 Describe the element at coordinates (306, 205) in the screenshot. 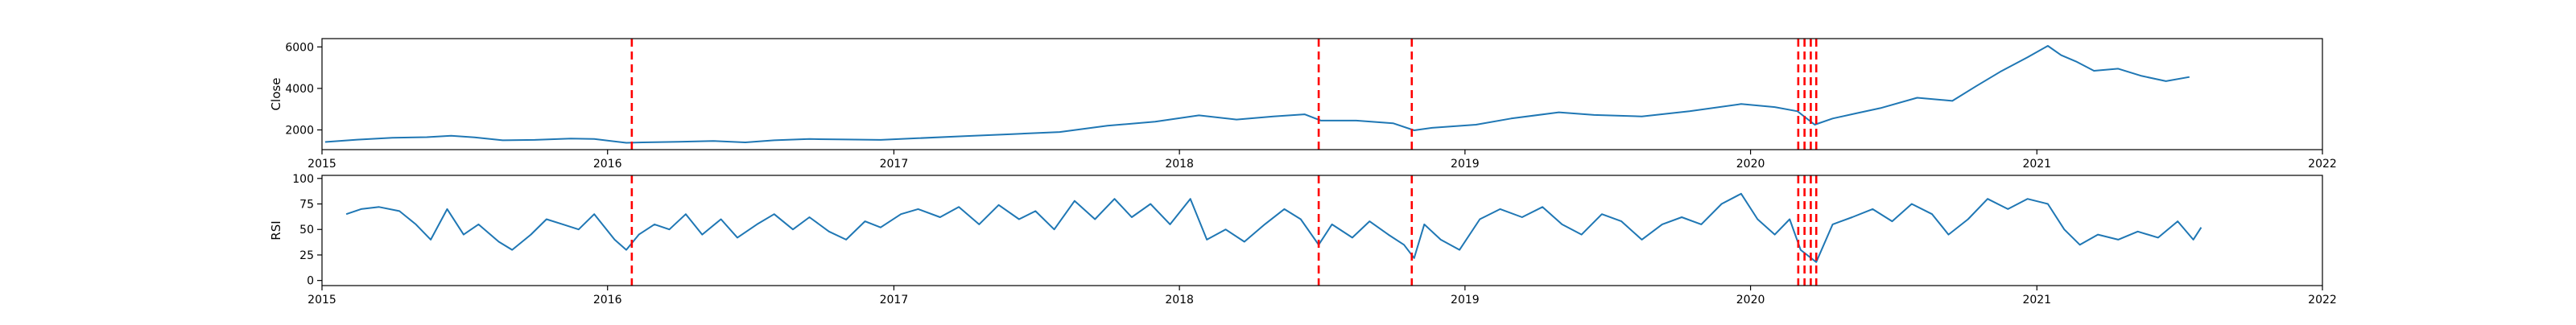

I see `rsi-y-tick-label-3: 75` at that location.